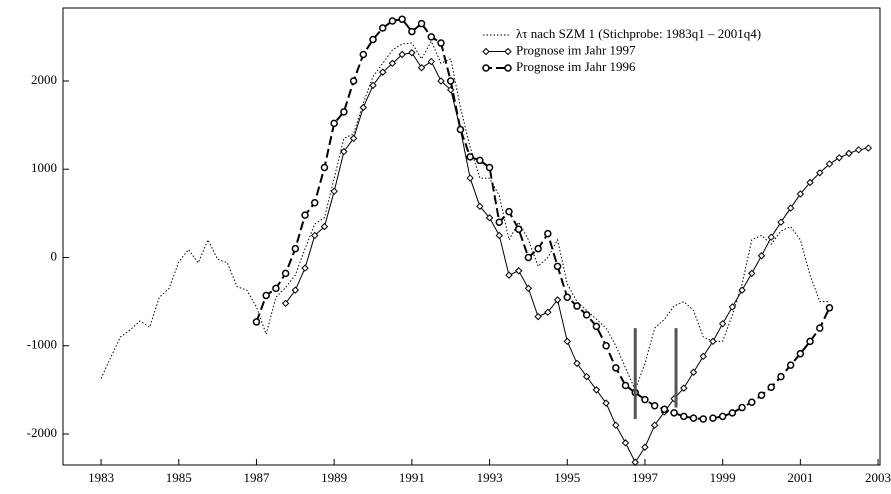 The height and width of the screenshot is (494, 891). I want to click on x-tick-label: 1991, so click(412, 477).